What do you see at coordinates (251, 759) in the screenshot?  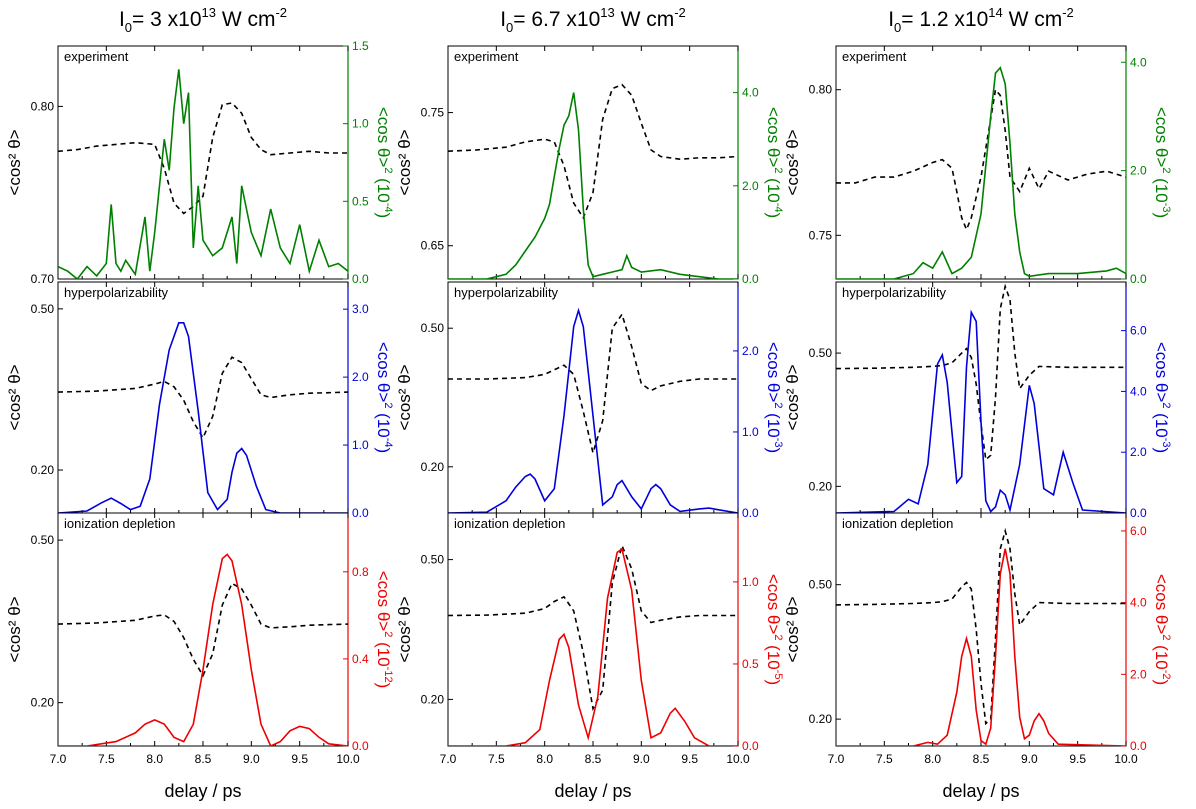 I see `x-tick-label: 9.0` at bounding box center [251, 759].